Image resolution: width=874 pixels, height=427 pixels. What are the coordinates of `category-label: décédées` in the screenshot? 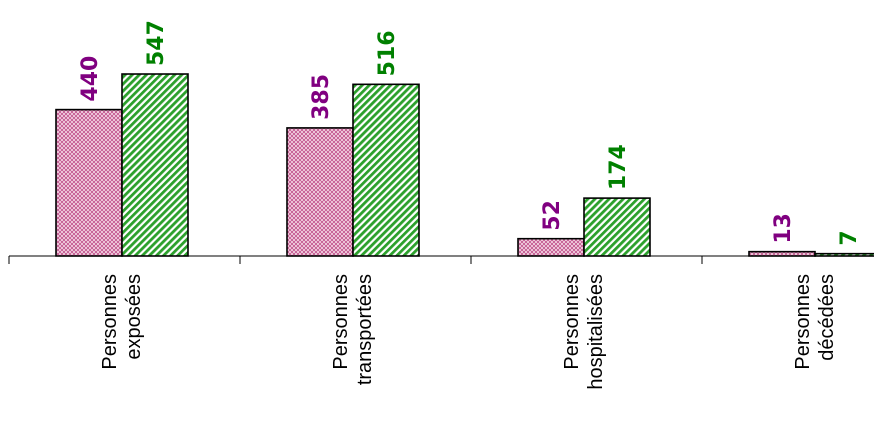 It's located at (827, 317).